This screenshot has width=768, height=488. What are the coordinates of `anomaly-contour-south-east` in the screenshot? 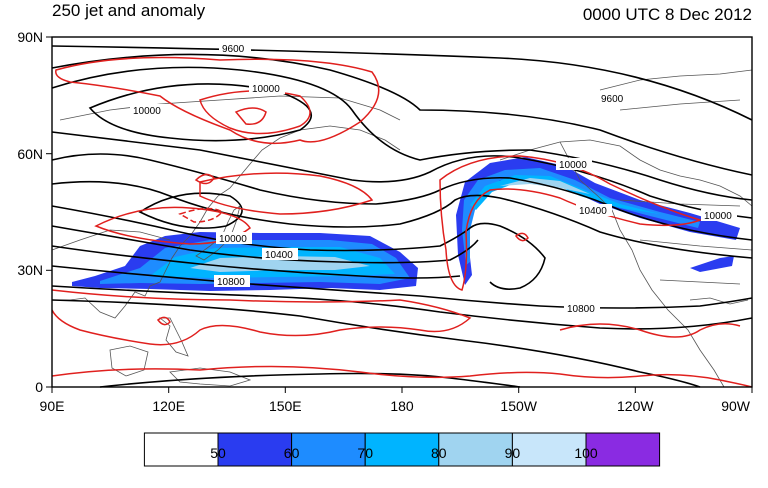 It's located at (650, 330).